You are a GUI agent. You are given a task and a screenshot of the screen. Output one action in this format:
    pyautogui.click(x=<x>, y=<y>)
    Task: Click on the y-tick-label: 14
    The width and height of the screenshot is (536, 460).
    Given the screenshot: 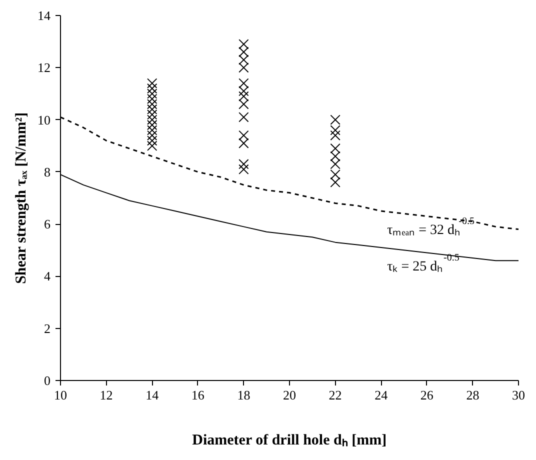 What is the action you would take?
    pyautogui.click(x=44, y=15)
    